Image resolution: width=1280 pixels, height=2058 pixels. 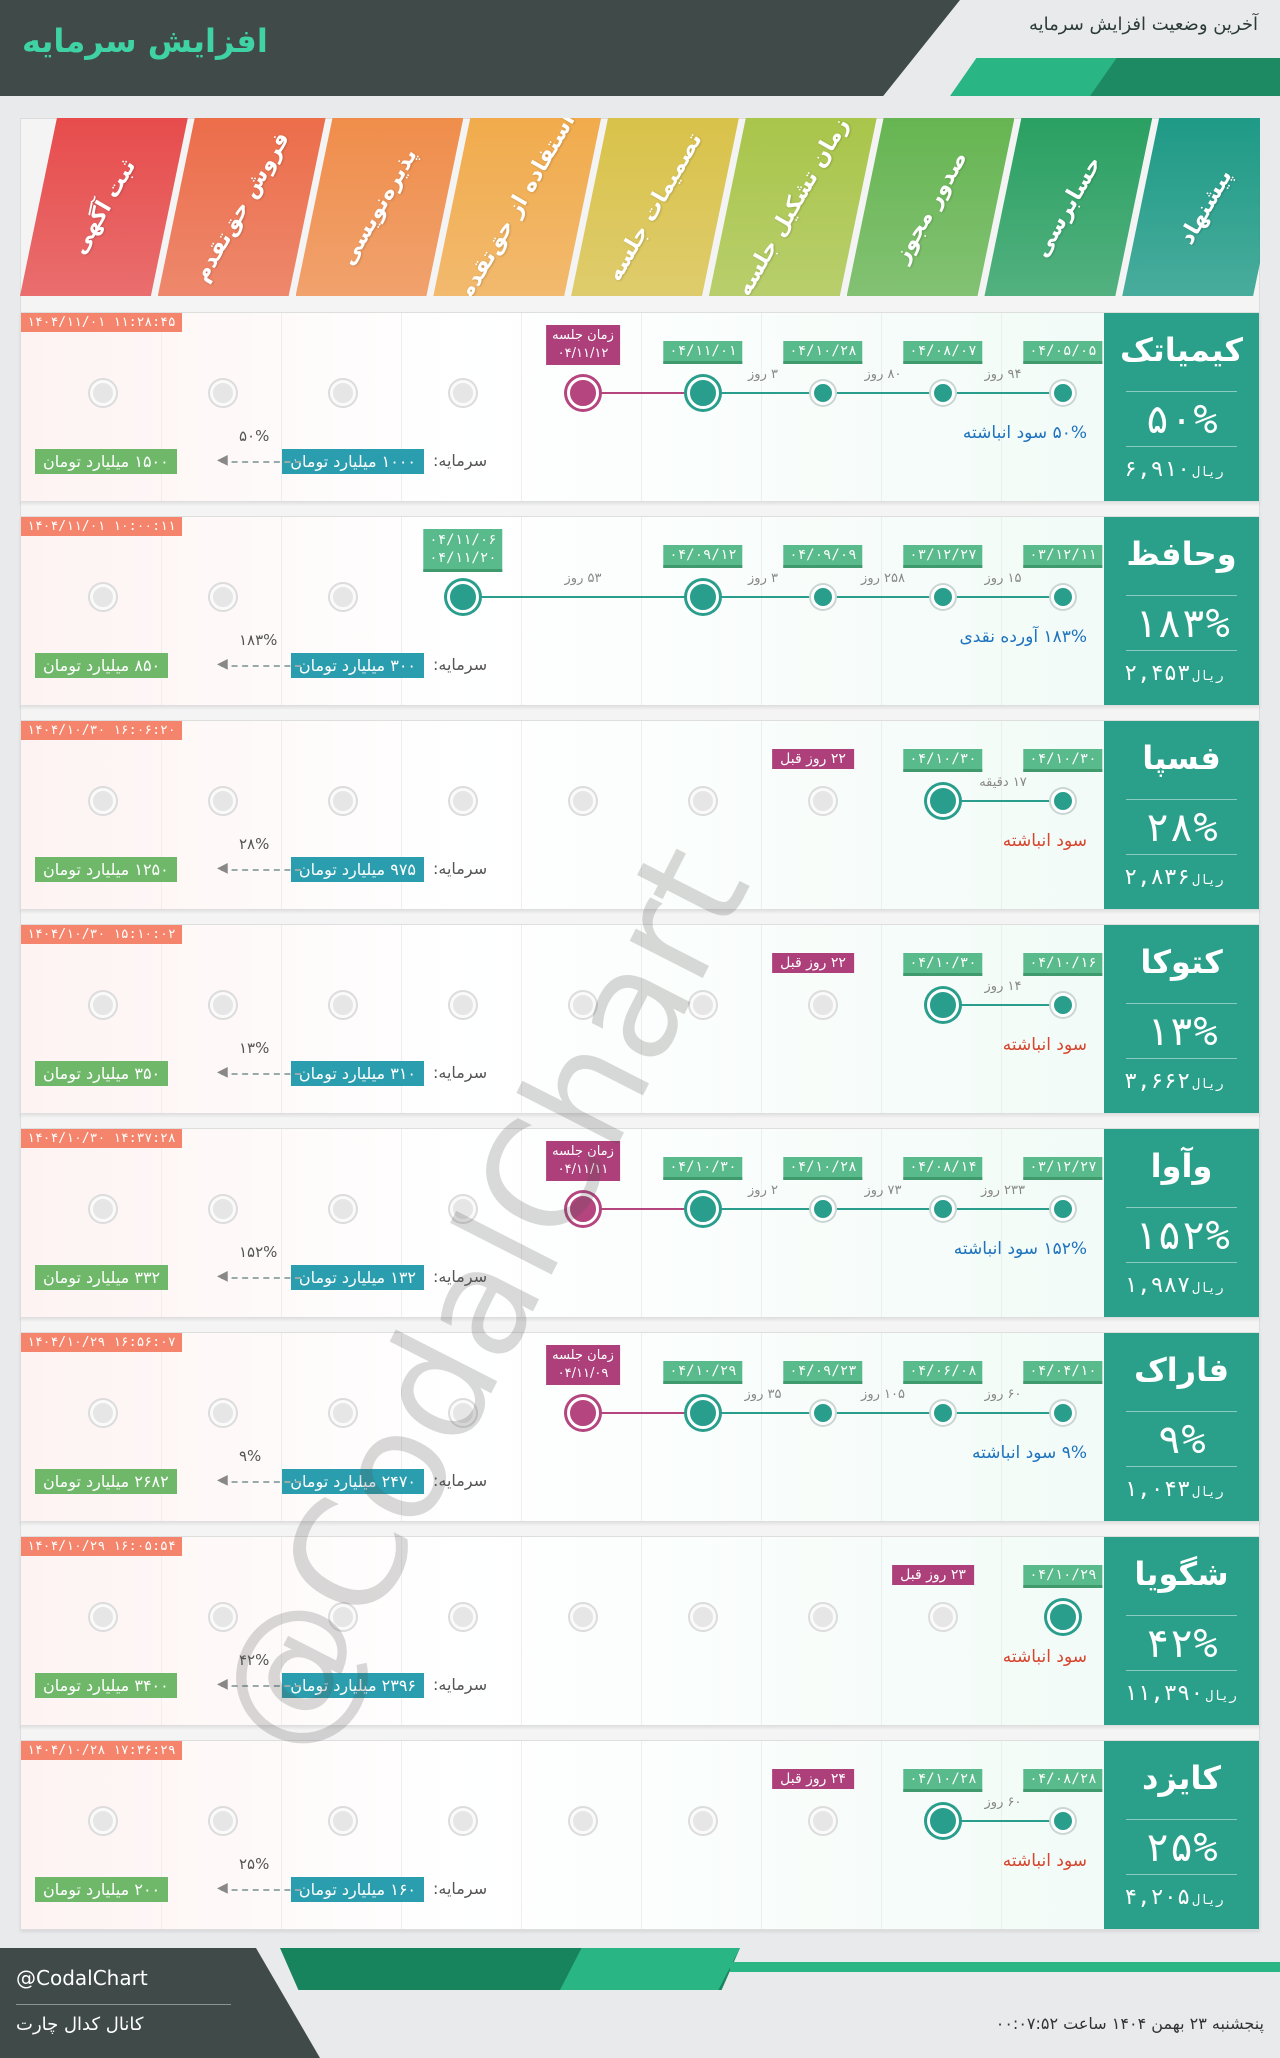 I want to click on new-capital: ۳۵۰ میلیارد تومان, so click(x=102, y=1073).